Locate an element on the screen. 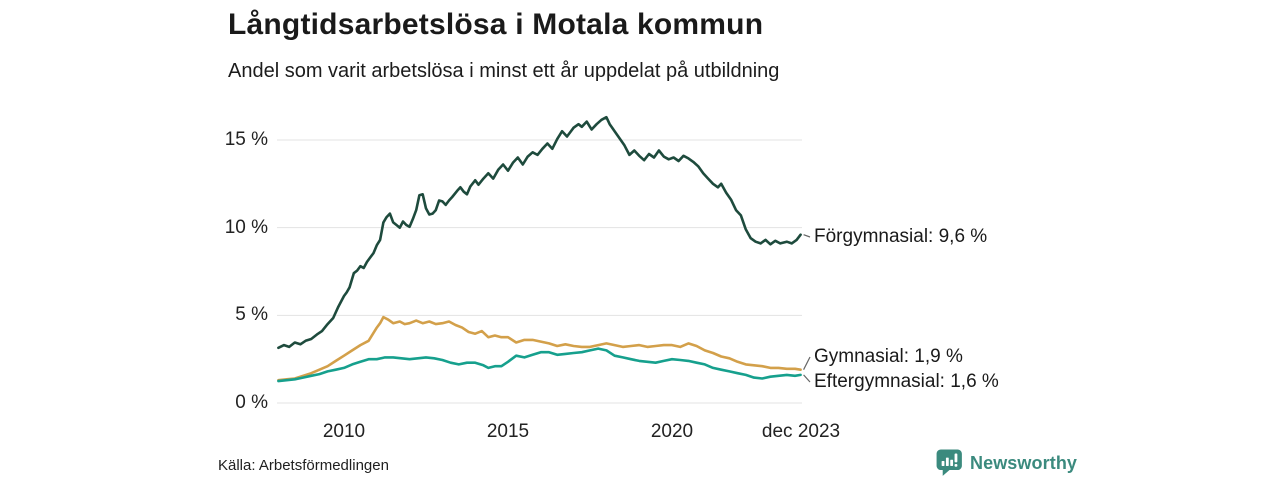 This screenshot has width=1280, height=480. newsworthy-brand: Newsworthy is located at coordinates (1006, 463).